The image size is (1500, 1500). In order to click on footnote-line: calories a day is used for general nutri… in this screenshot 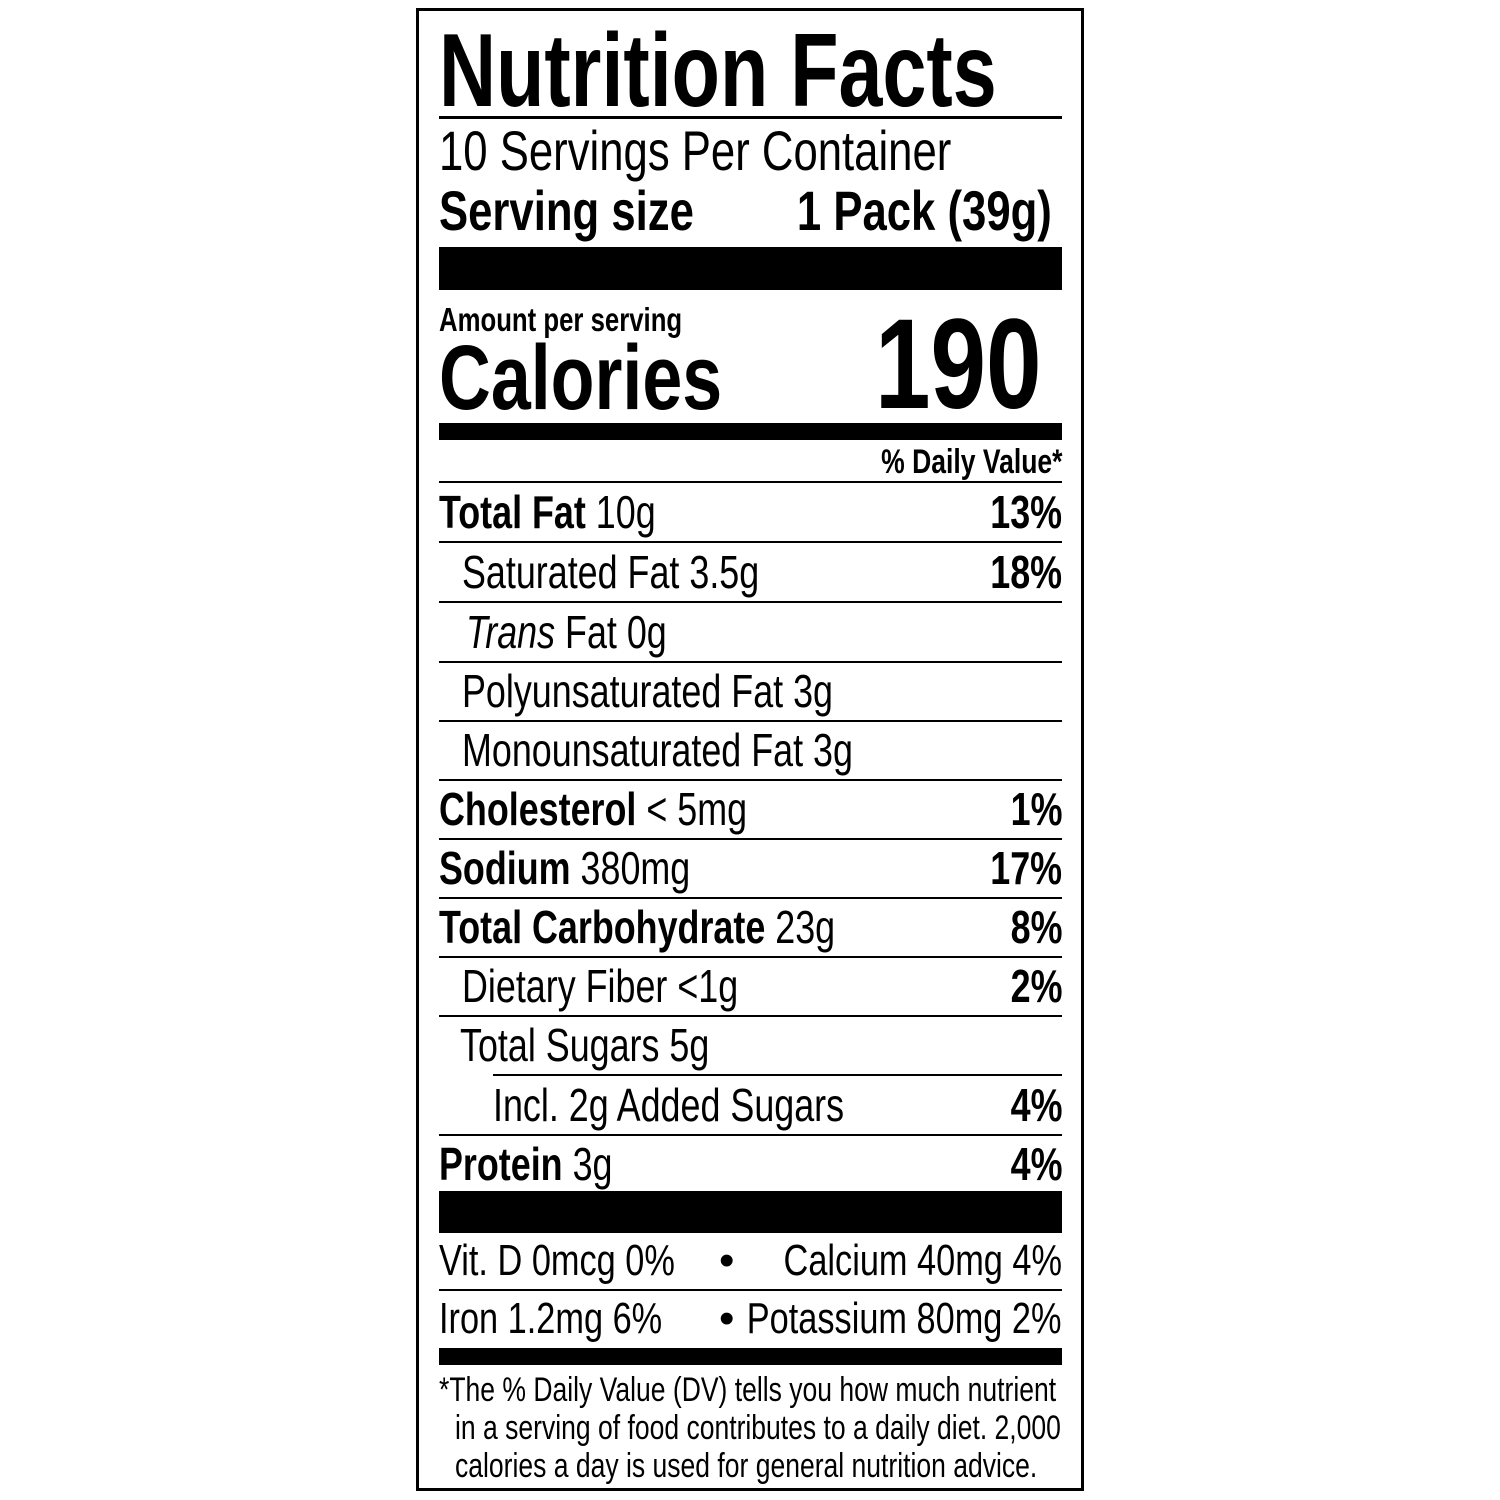, I will do `click(746, 1466)`.